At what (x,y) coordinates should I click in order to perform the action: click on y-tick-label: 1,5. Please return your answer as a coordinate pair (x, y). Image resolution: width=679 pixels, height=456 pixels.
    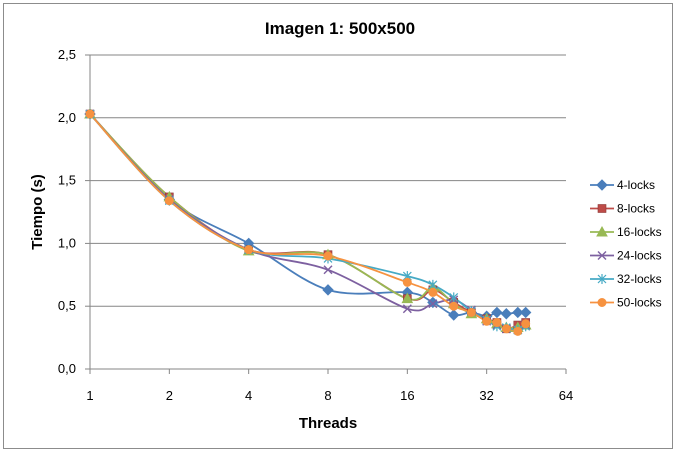
    Looking at the image, I should click on (67, 180).